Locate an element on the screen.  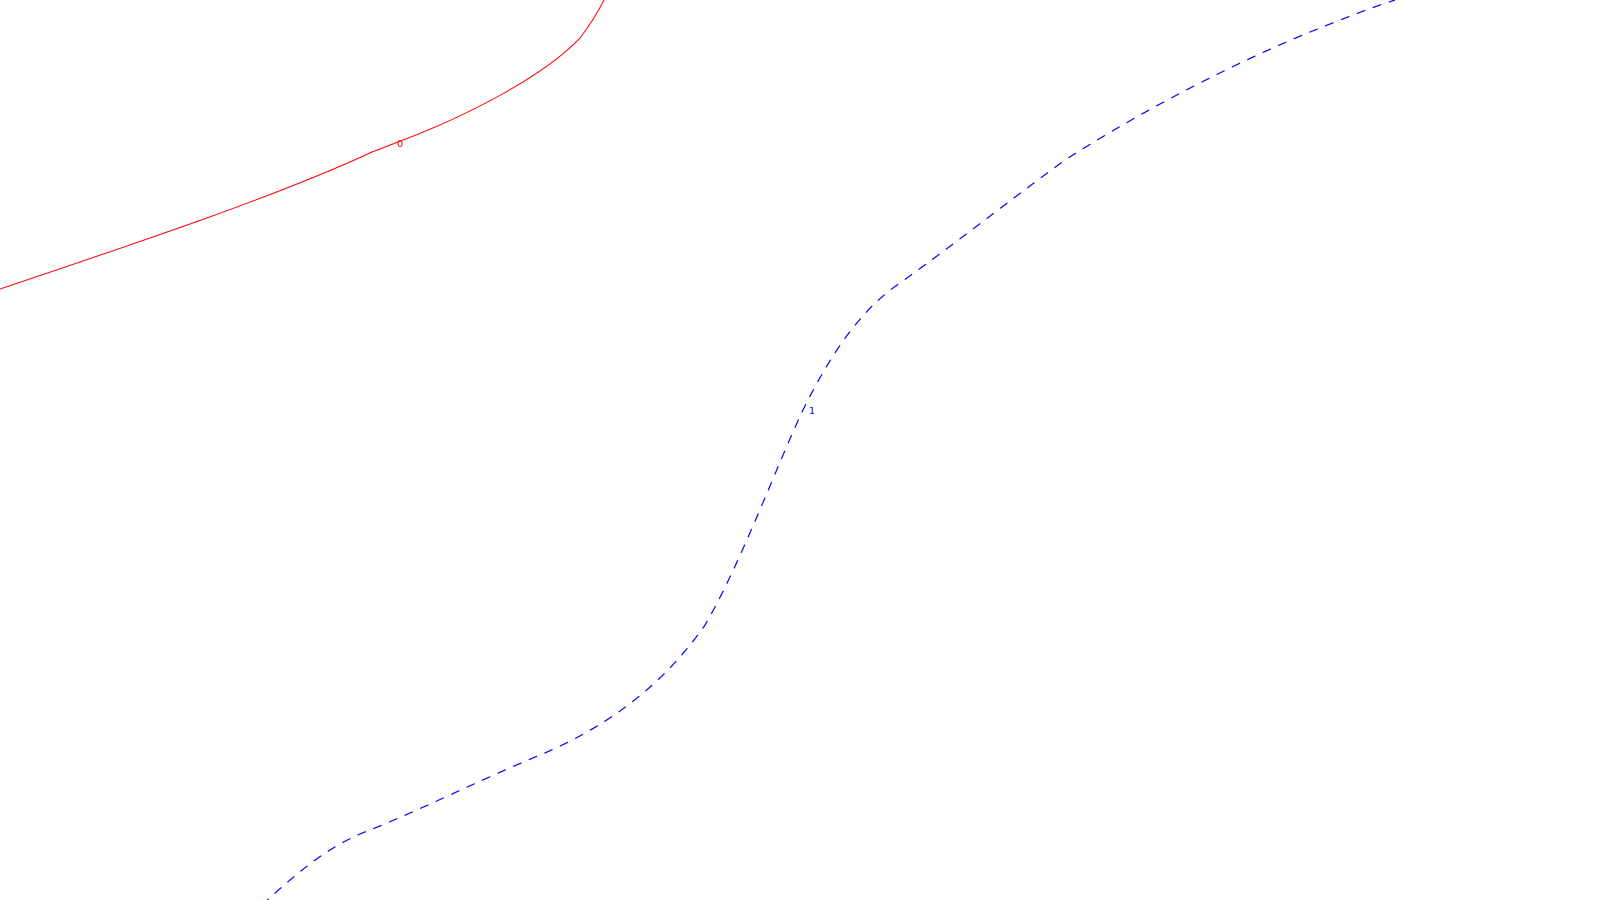
contour-label-0: 0 is located at coordinates (400, 144).